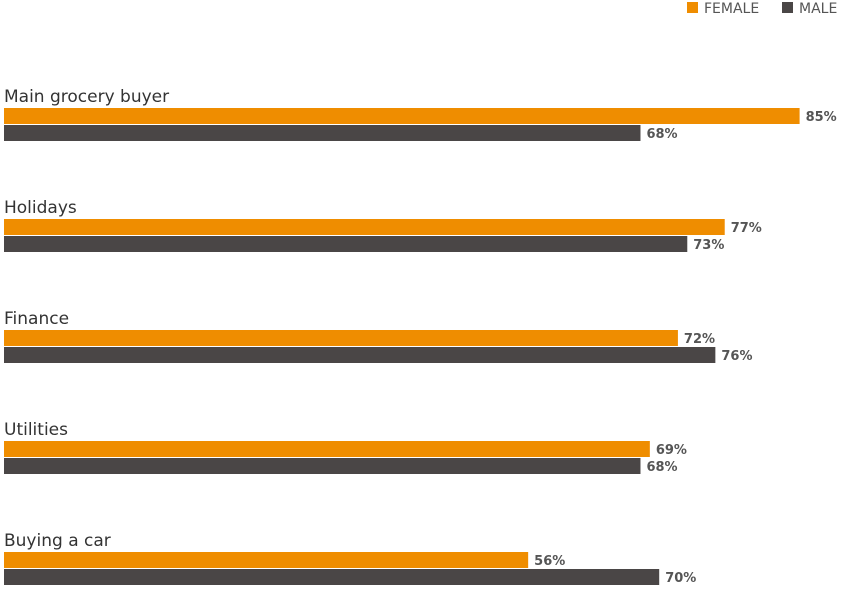 The width and height of the screenshot is (846, 602). Describe the element at coordinates (36, 430) in the screenshot. I see `category-label: Utilities` at that location.